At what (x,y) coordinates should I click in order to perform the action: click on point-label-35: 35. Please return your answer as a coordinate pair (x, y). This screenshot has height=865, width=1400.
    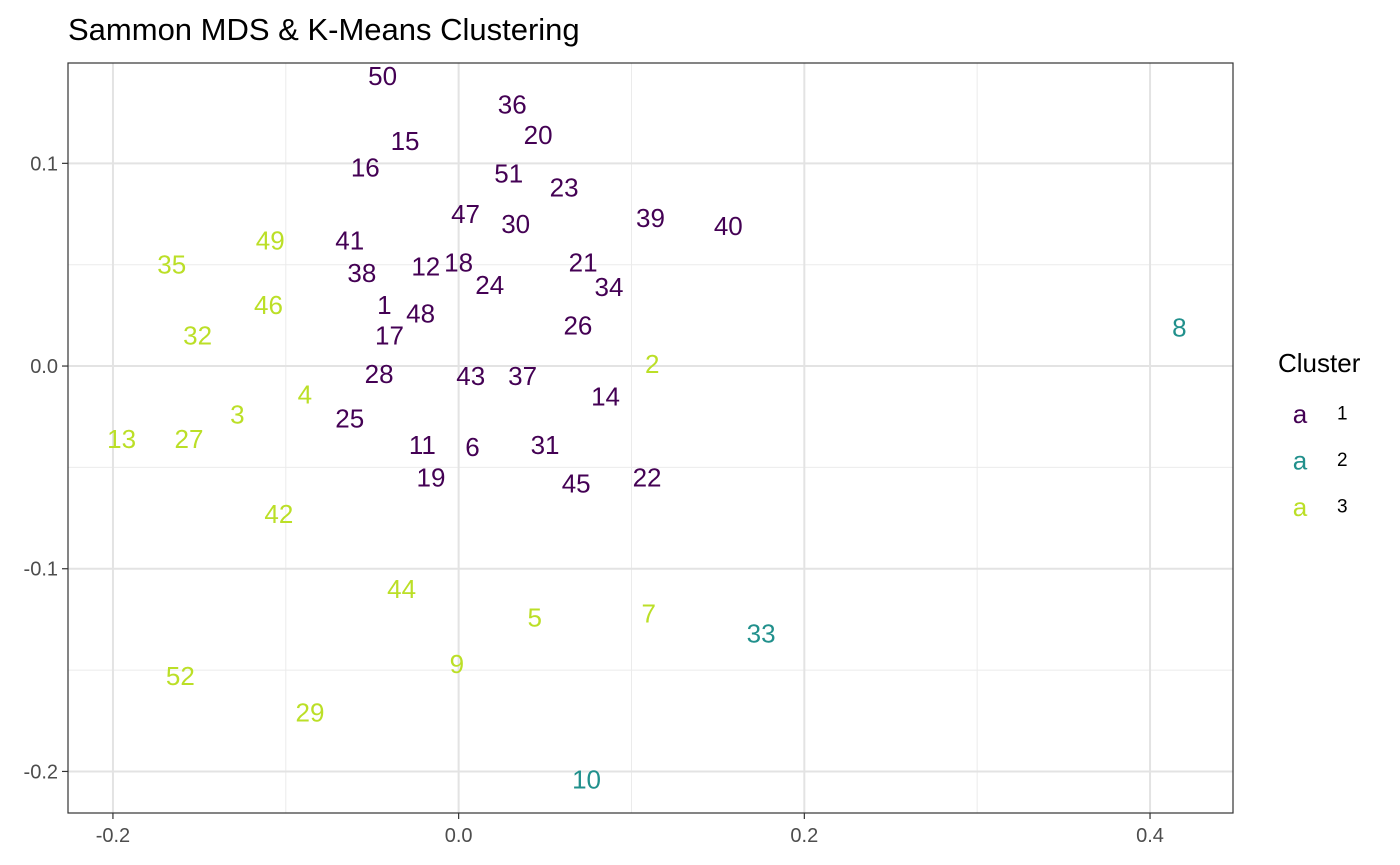
    Looking at the image, I should click on (171, 265).